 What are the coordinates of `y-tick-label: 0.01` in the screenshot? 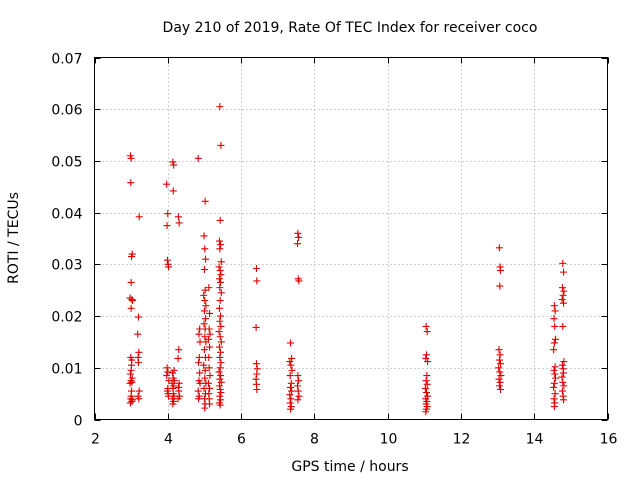 It's located at (66, 370).